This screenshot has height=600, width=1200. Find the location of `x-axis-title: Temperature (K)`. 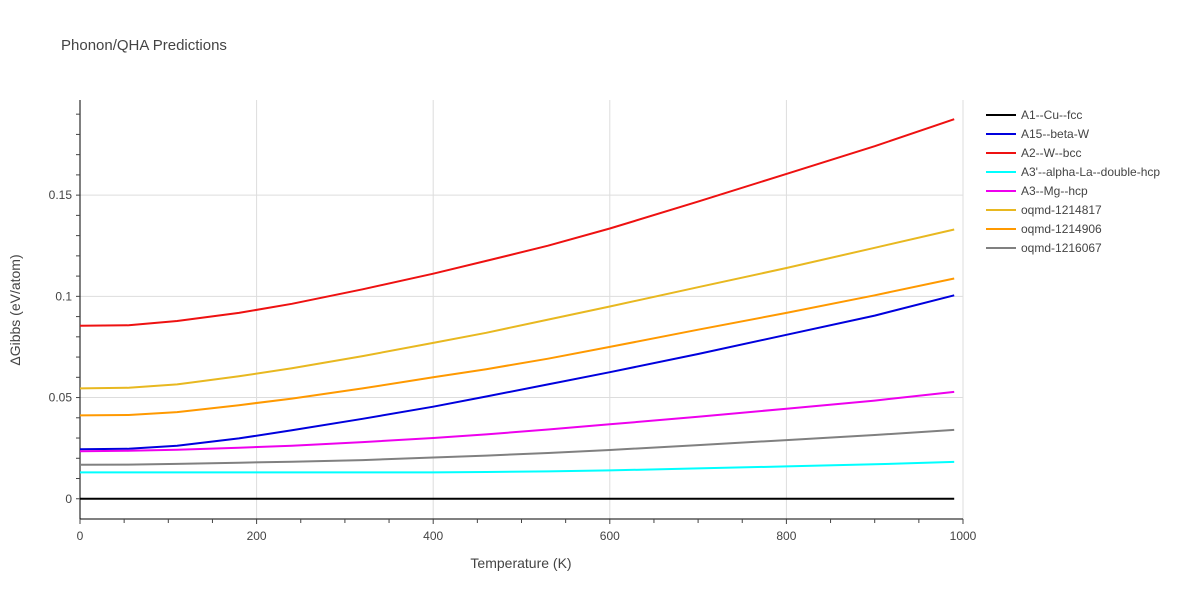

x-axis-title: Temperature (K) is located at coordinates (520, 563).